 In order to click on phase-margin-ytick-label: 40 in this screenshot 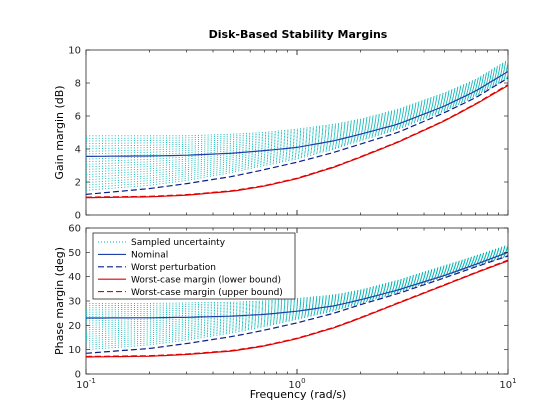, I will do `click(74, 277)`.